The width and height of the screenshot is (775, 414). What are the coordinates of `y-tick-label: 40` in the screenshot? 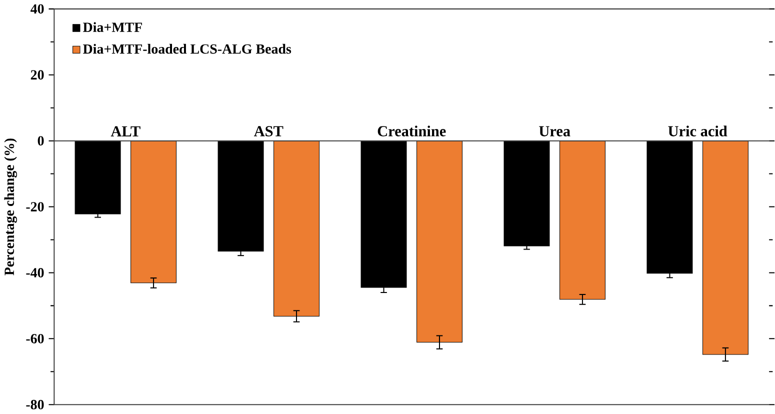 It's located at (37, 9).